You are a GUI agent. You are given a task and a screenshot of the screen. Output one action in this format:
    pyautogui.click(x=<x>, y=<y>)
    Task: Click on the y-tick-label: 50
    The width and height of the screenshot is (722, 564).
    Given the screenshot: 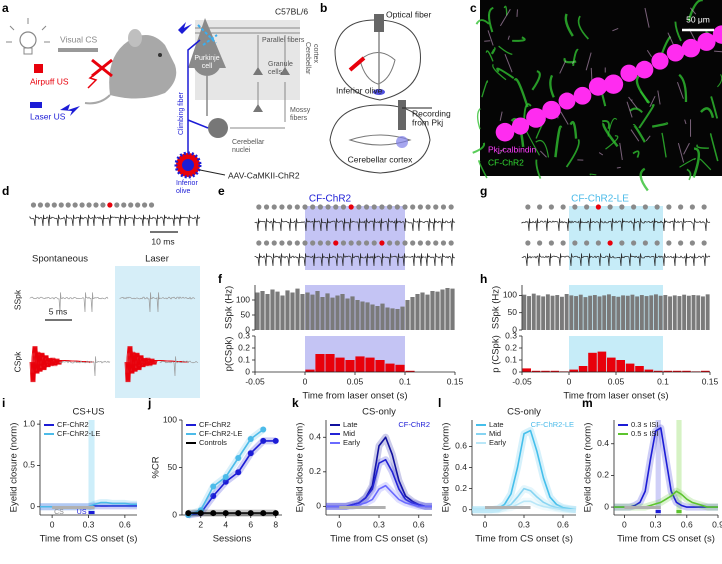 What is the action you would take?
    pyautogui.click(x=246, y=314)
    